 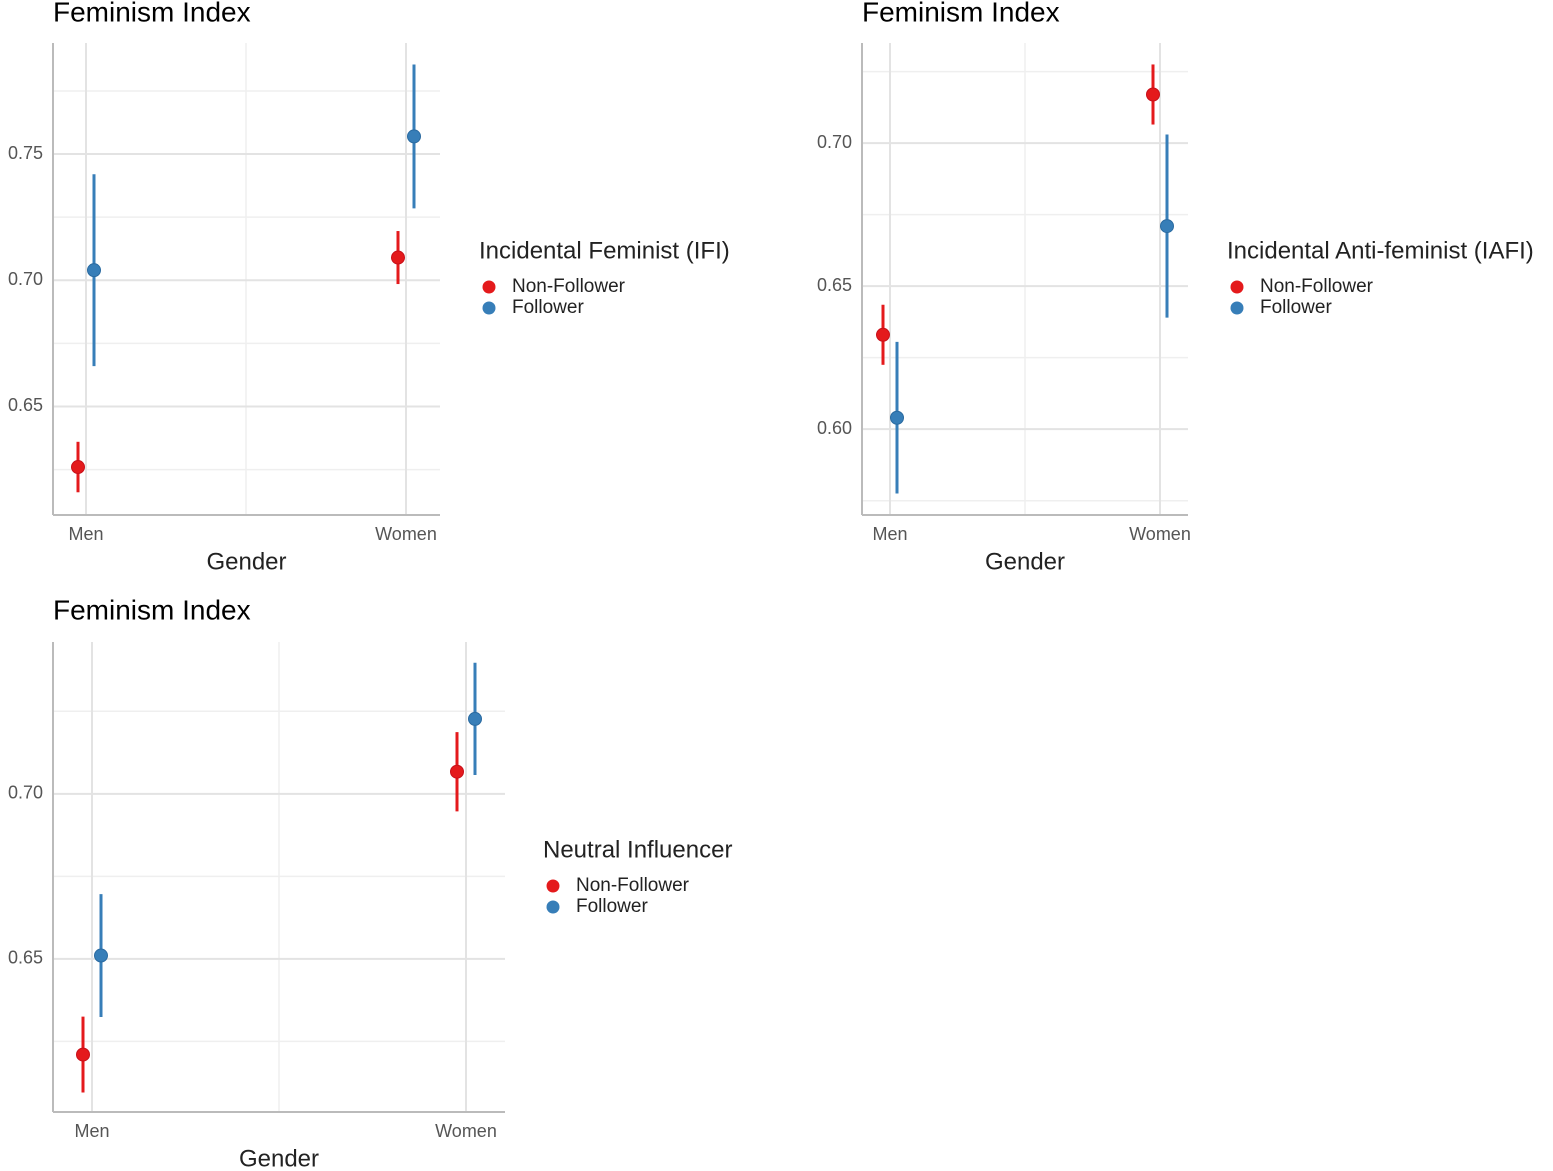 What do you see at coordinates (604, 250) in the screenshot?
I see `legend-title: Incidental Feminist (IFI)` at bounding box center [604, 250].